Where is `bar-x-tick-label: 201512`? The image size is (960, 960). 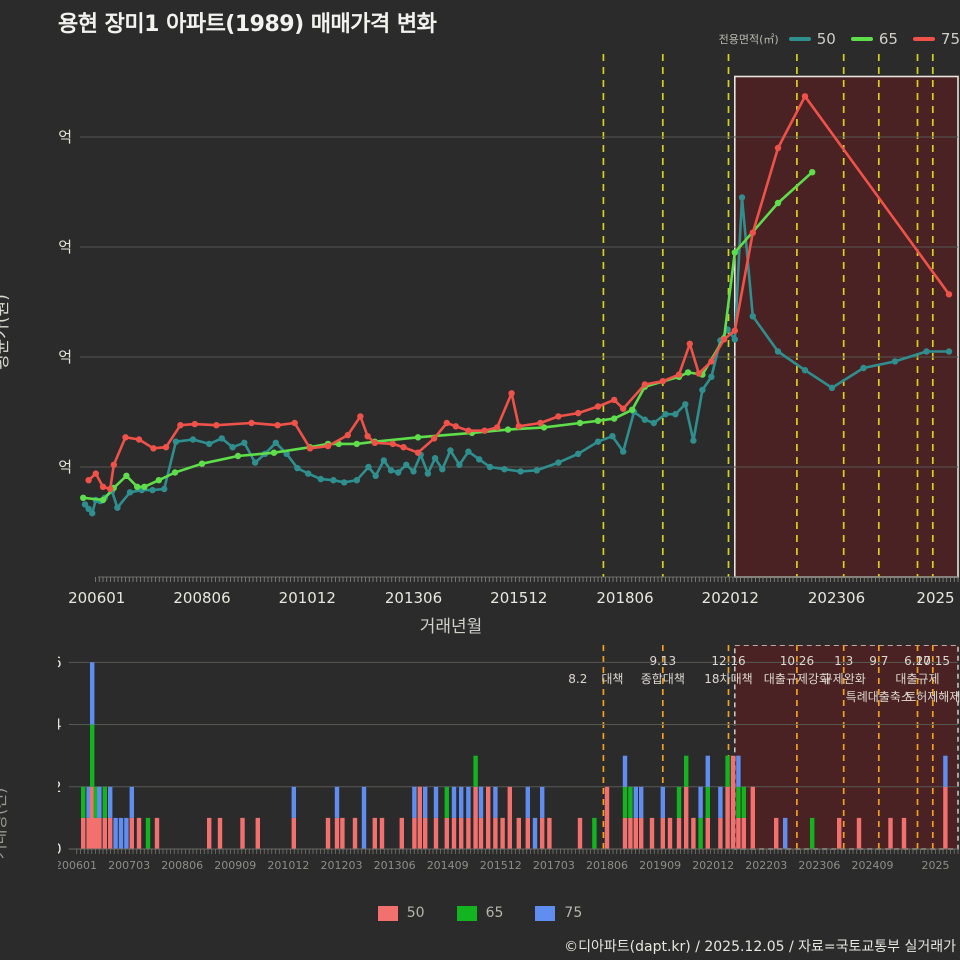
bar-x-tick-label: 201512 is located at coordinates (501, 865).